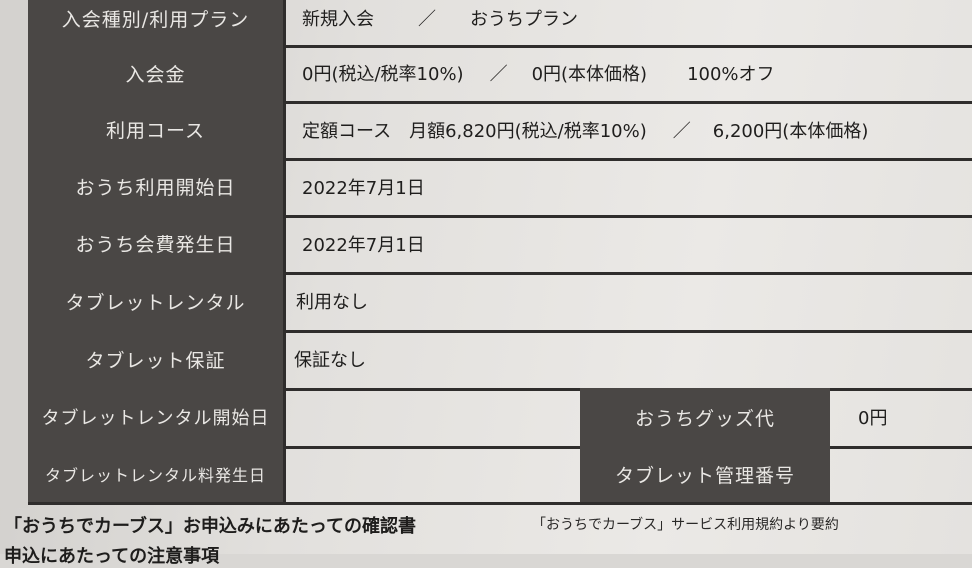 The image size is (972, 568). Describe the element at coordinates (589, 74) in the screenshot. I see `value-part: 0円(本体価格)` at that location.